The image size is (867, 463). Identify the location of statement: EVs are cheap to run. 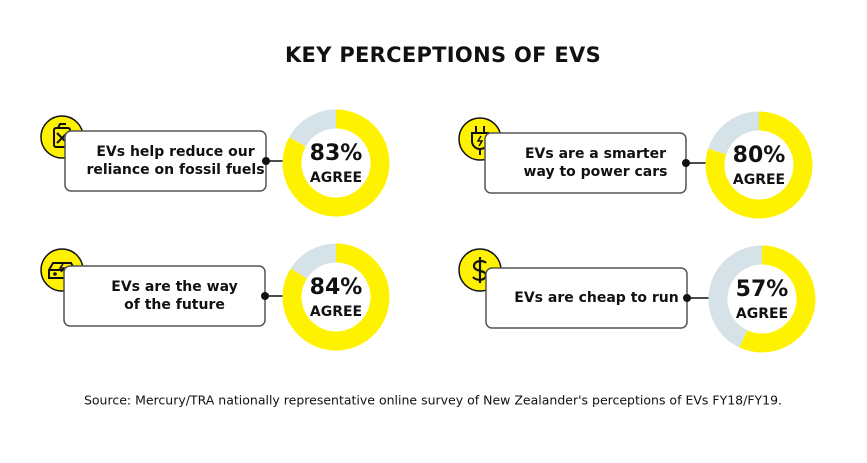
(596, 298).